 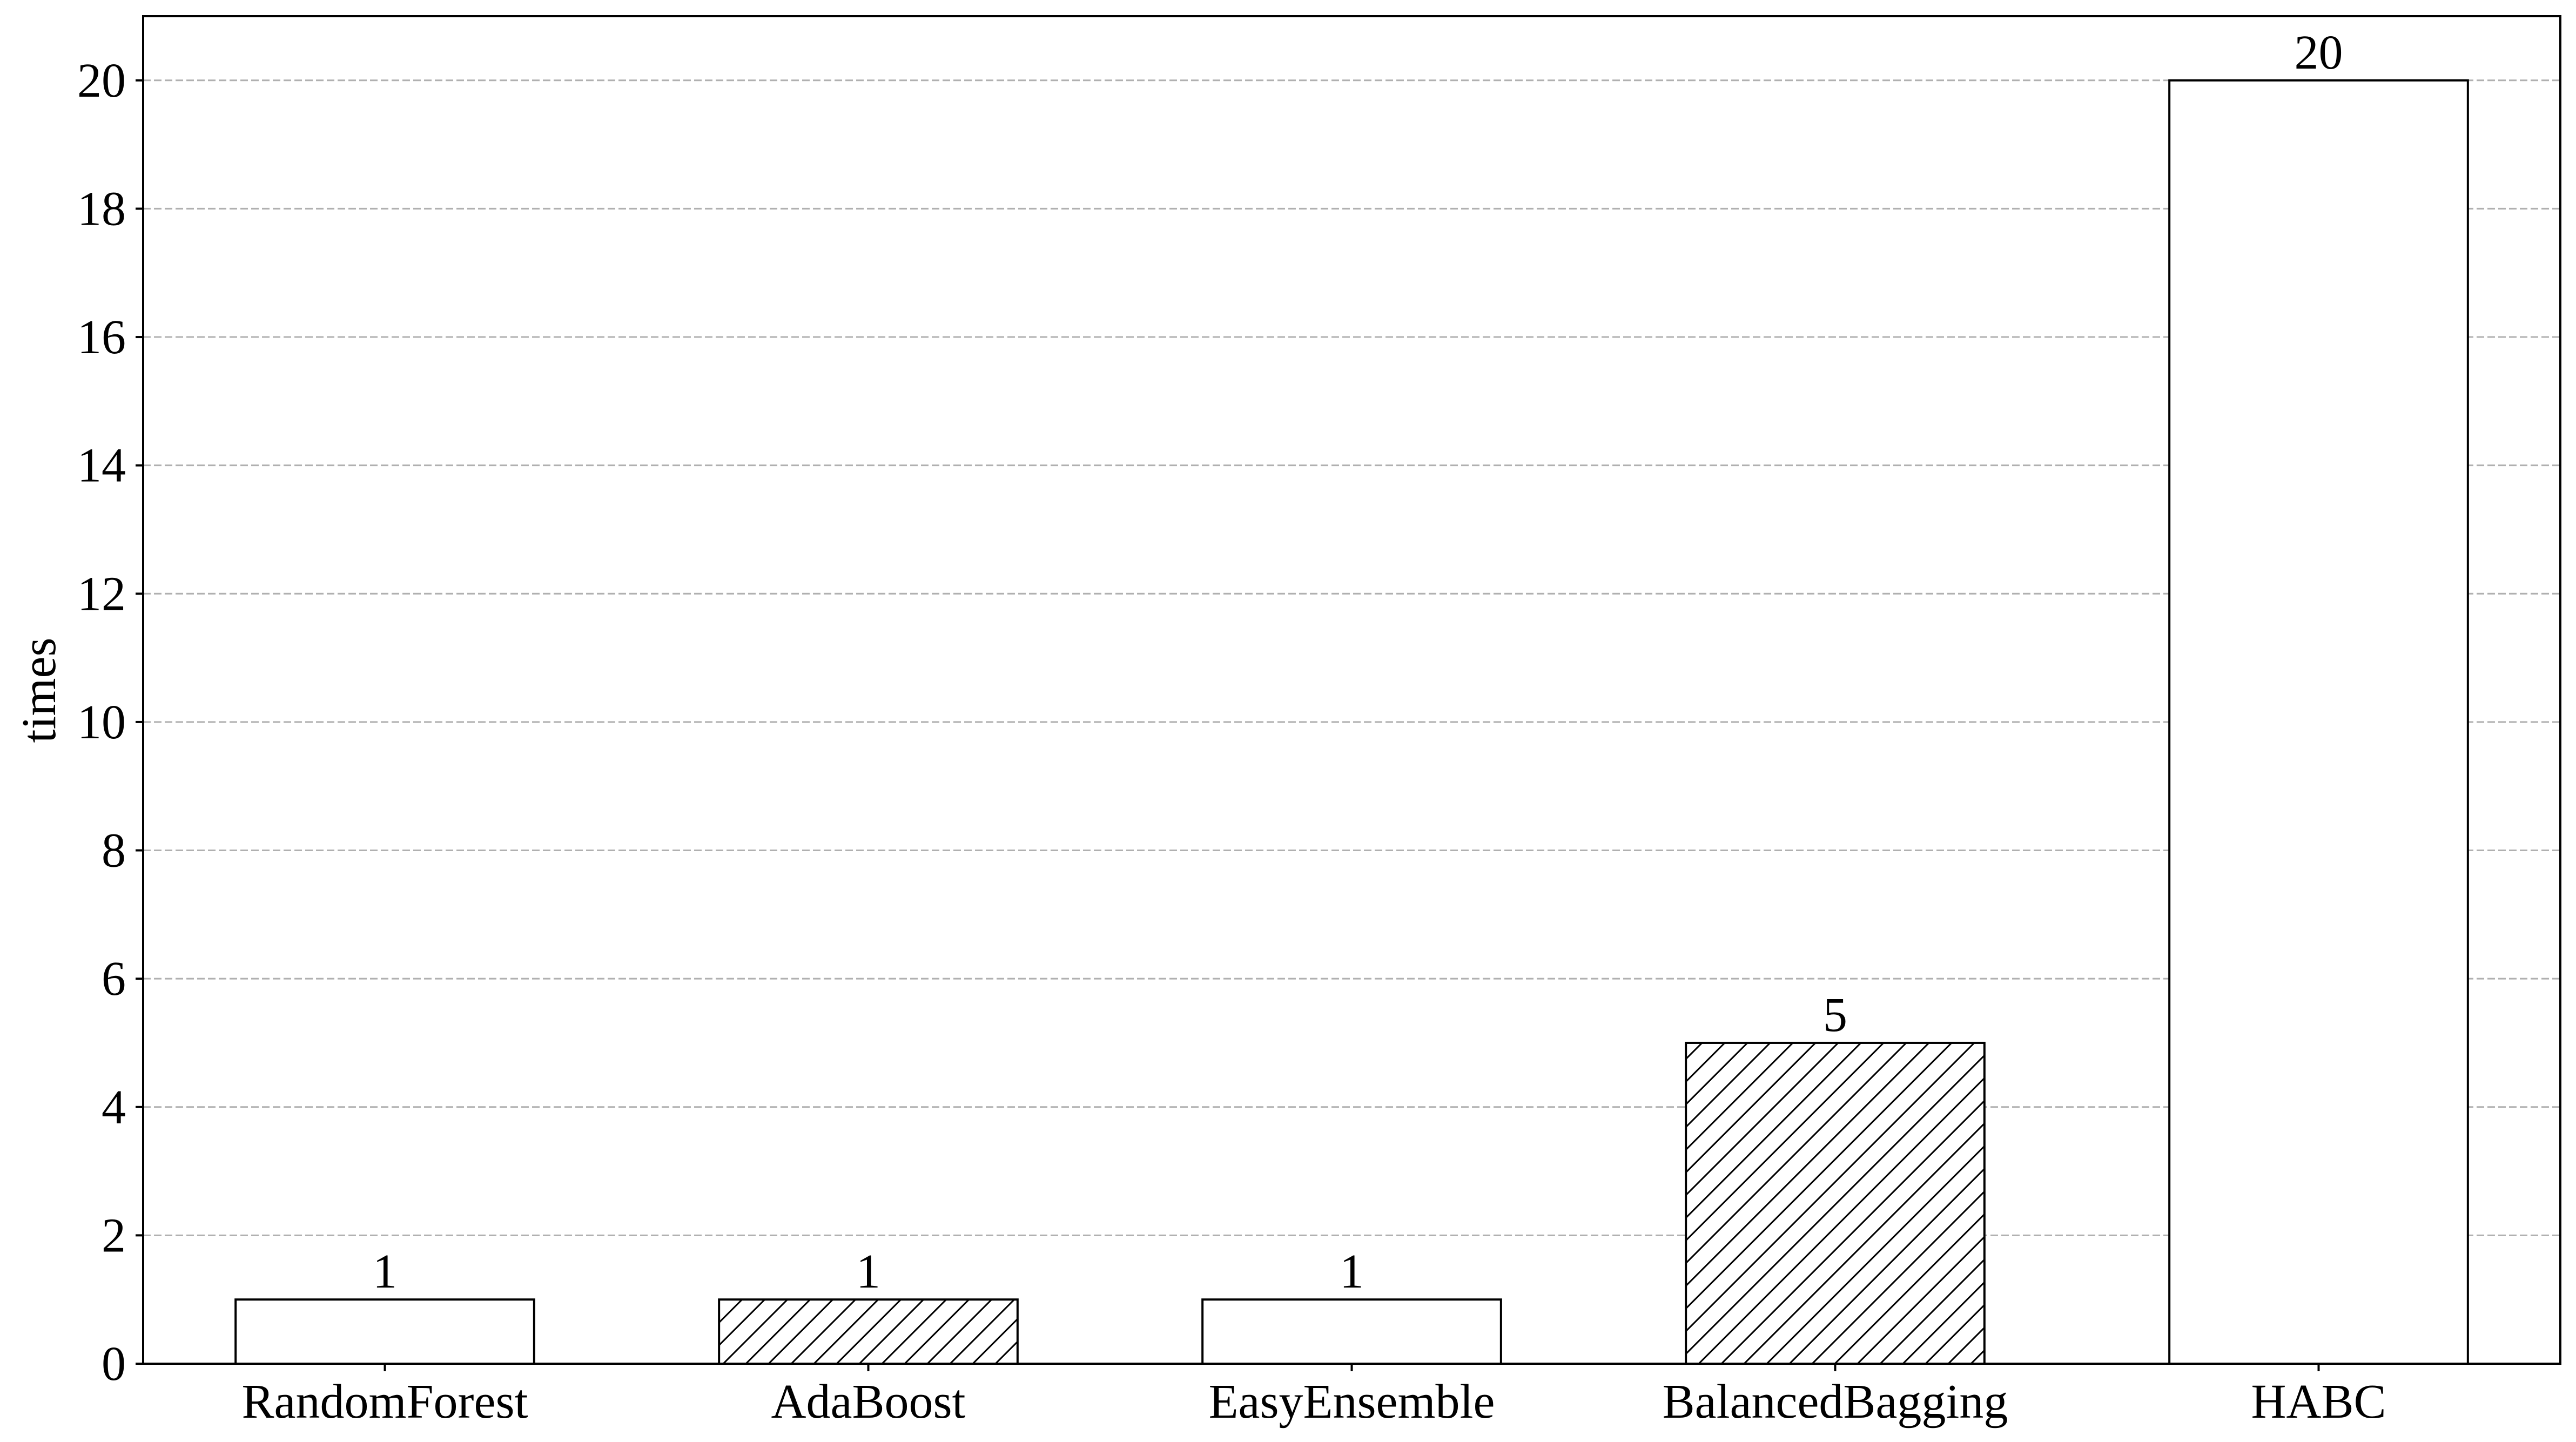 I want to click on y-tick-label: 8, so click(x=114, y=851).